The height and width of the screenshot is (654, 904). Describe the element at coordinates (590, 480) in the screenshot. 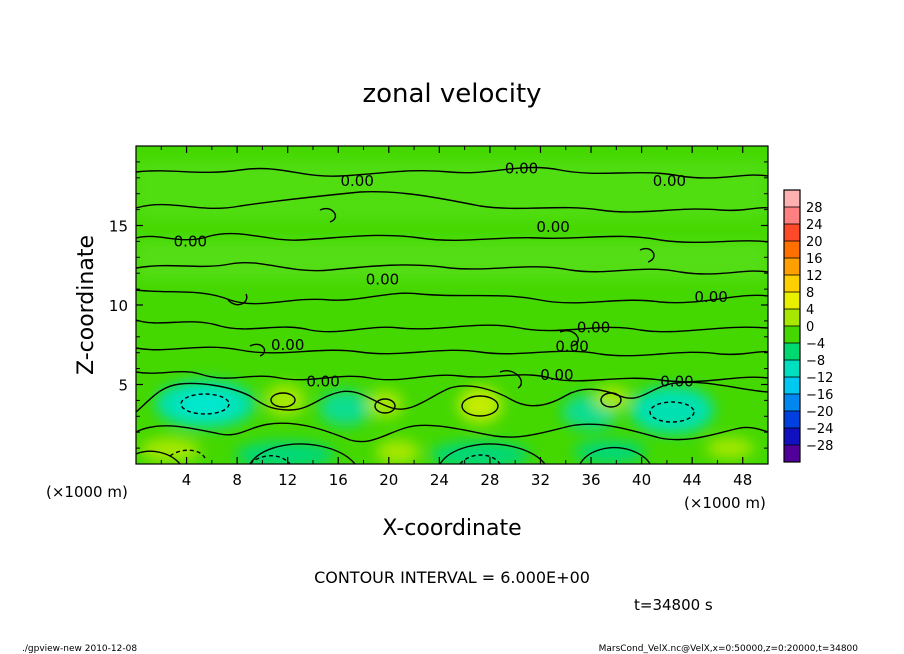

I see `x-tick-label: 36` at that location.